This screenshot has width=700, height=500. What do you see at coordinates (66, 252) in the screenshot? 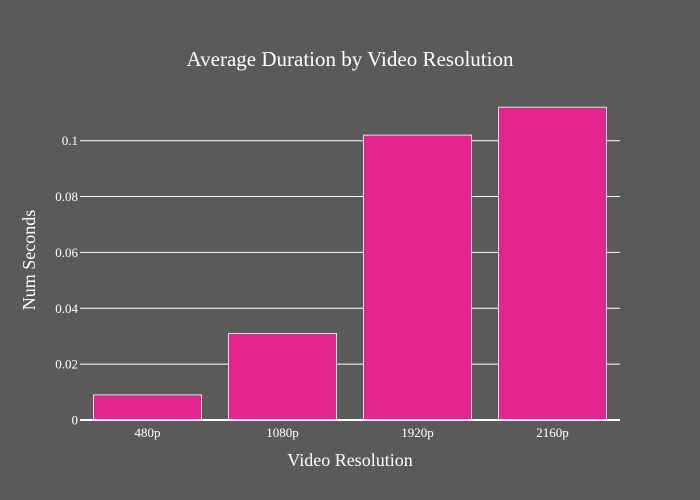
I see `y-tick-label: 0.06` at bounding box center [66, 252].